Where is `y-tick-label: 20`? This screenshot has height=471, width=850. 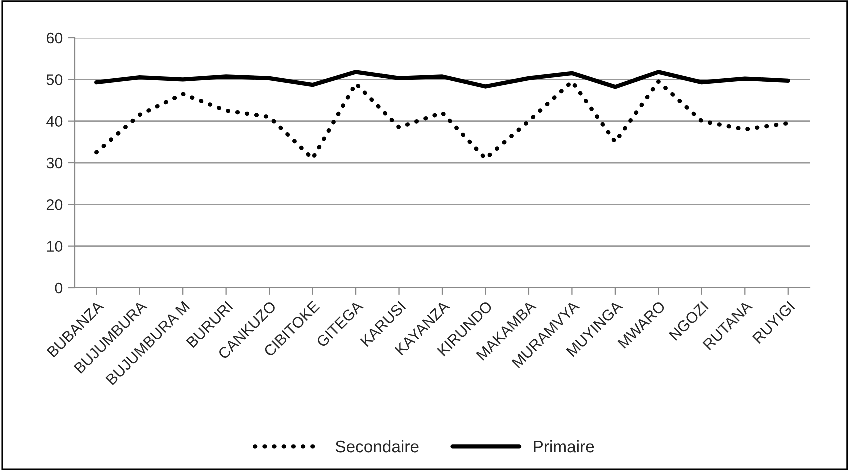 y-tick-label: 20 is located at coordinates (54, 205).